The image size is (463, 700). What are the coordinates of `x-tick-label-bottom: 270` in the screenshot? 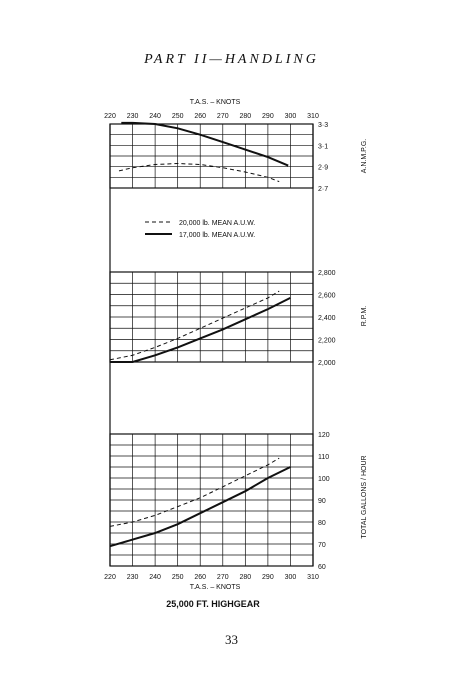 It's located at (223, 577).